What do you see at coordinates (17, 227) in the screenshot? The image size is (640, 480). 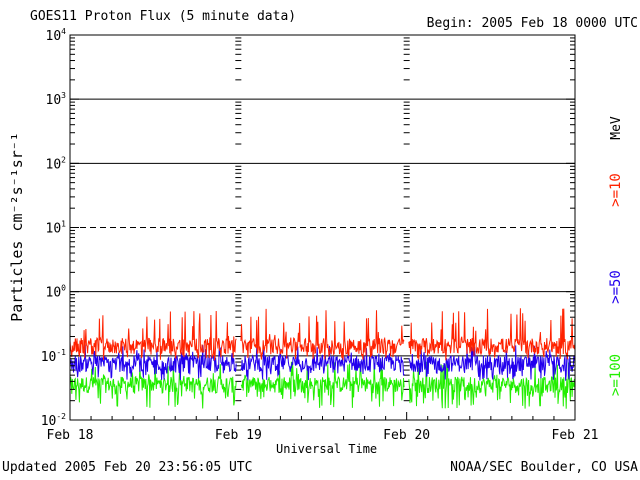 I see `y-axis-label: Particles cm⁻²s⁻¹sr⁻¹` at bounding box center [17, 227].